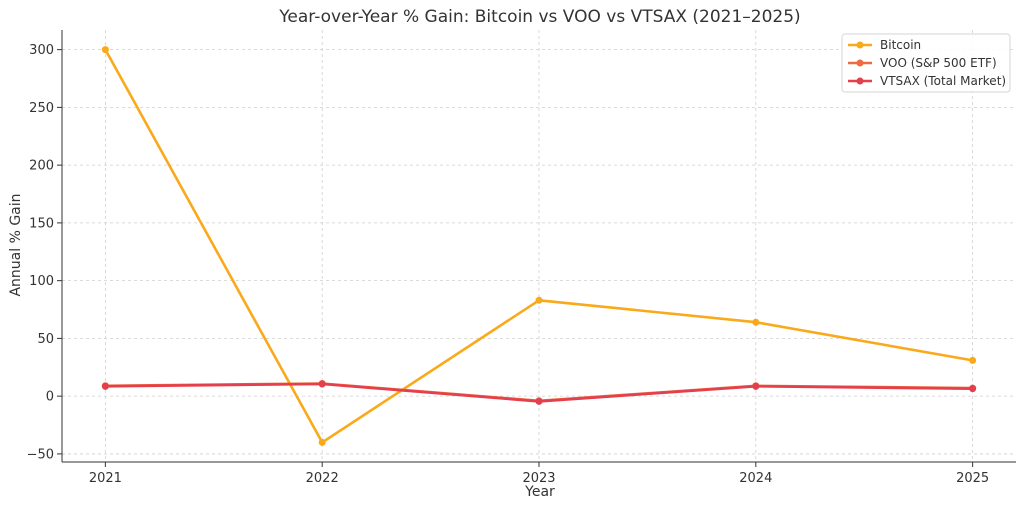 This screenshot has height=508, width=1024. Describe the element at coordinates (755, 478) in the screenshot. I see `x-tick-label: 2024` at that location.